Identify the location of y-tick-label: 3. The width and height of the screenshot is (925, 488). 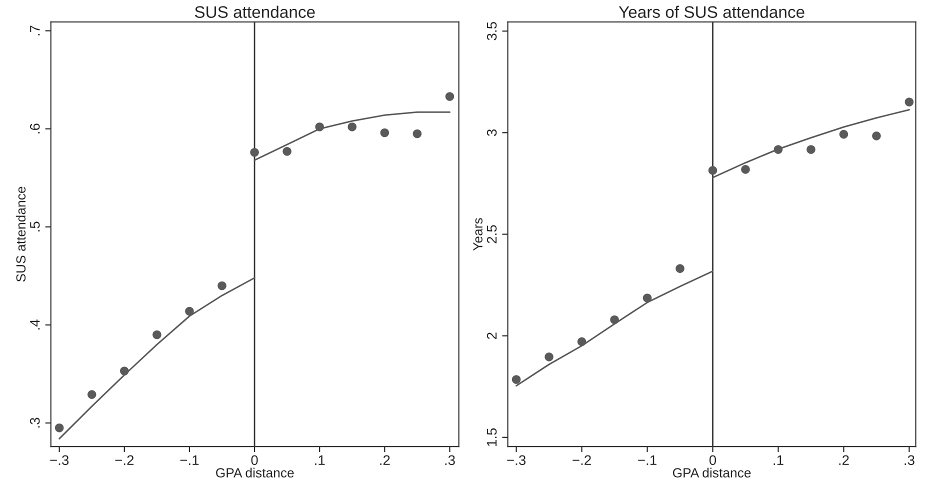
(491, 132).